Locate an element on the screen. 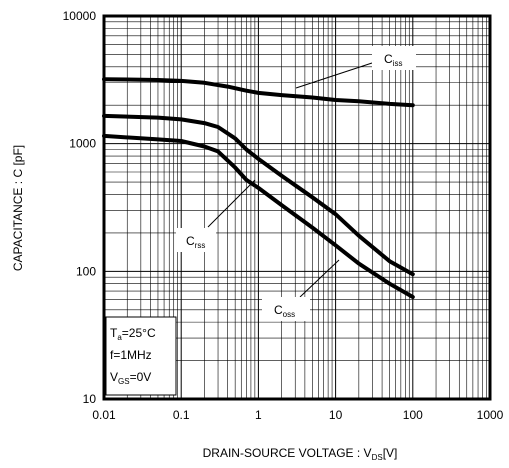 The height and width of the screenshot is (468, 509). conditions-frame is located at coordinates (141, 356).